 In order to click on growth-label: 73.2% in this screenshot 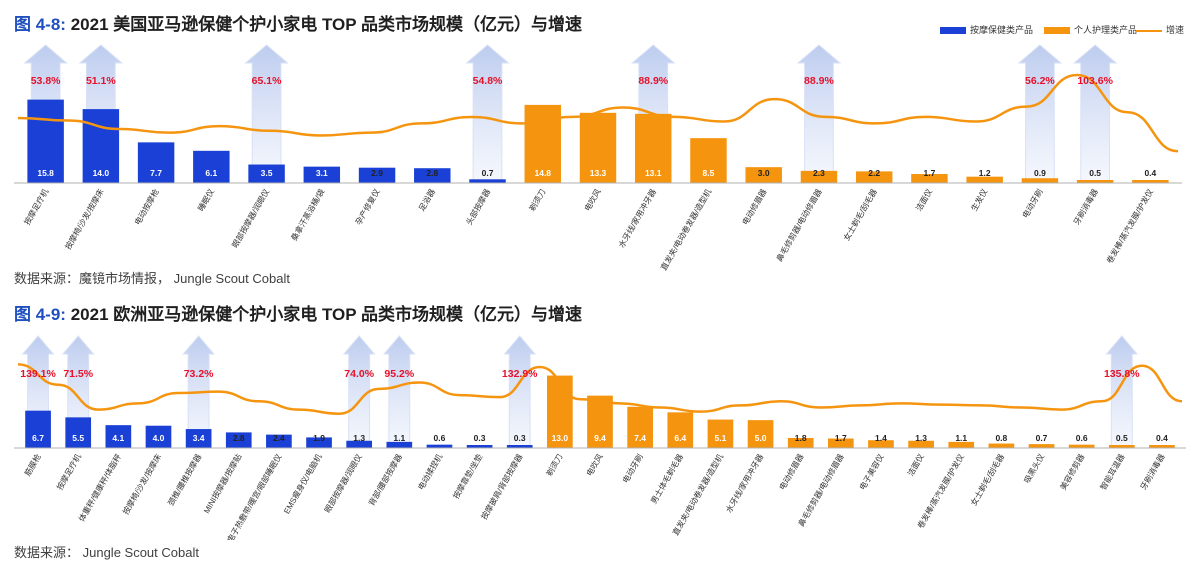, I will do `click(199, 374)`.